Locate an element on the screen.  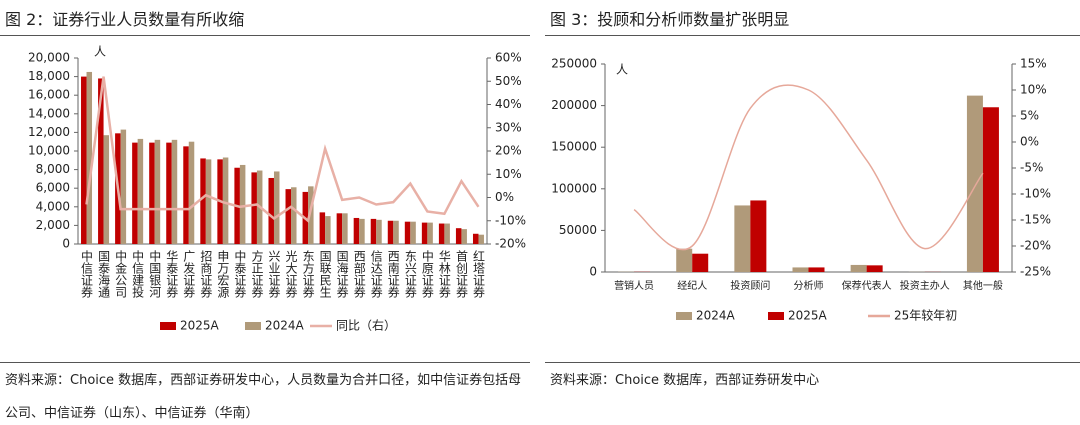
x-tick-label: 红塔证券 is located at coordinates (478, 273).